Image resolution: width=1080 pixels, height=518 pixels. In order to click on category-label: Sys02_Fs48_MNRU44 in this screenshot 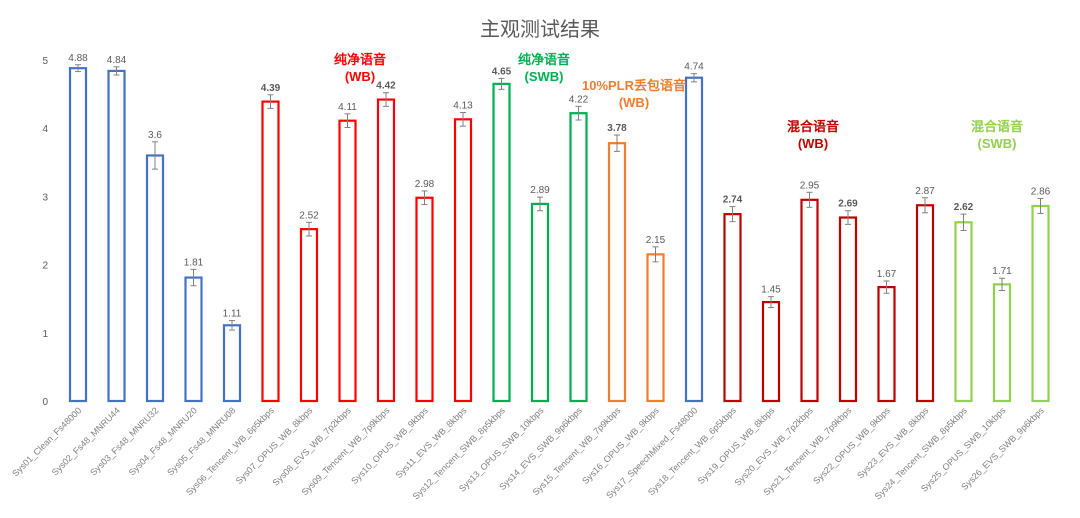, I will do `click(86, 441)`.